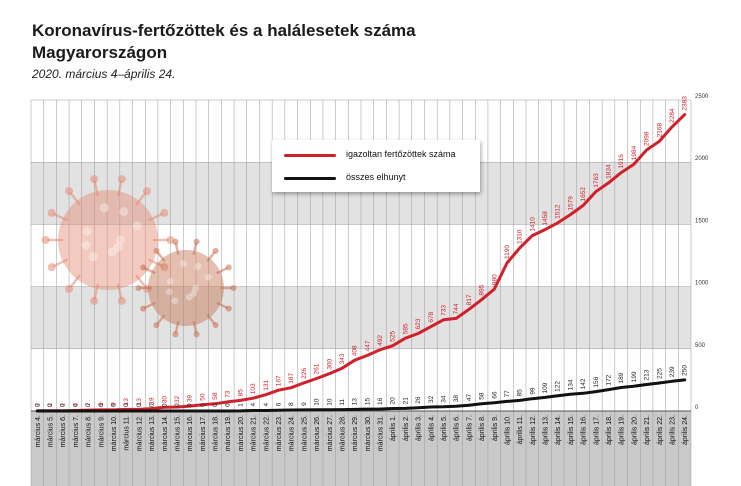 Image resolution: width=741 pixels, height=486 pixels. I want to click on x-tick-label: március 28., so click(342, 433).